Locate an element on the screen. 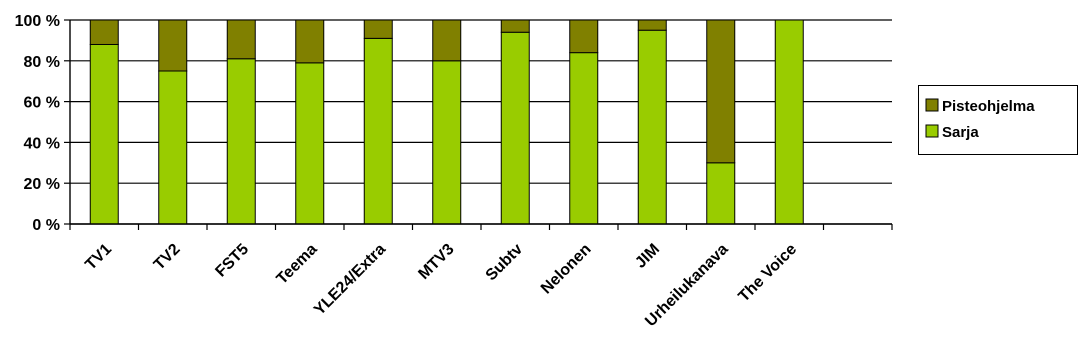 This screenshot has height=360, width=1078. x-tick-label: JIM is located at coordinates (647, 256).